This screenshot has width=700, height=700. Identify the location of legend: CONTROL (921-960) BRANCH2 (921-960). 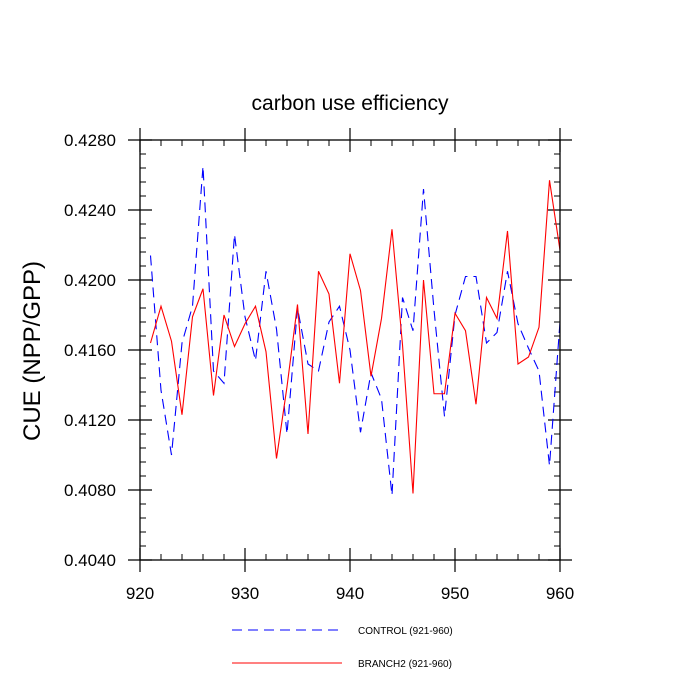
(342, 648).